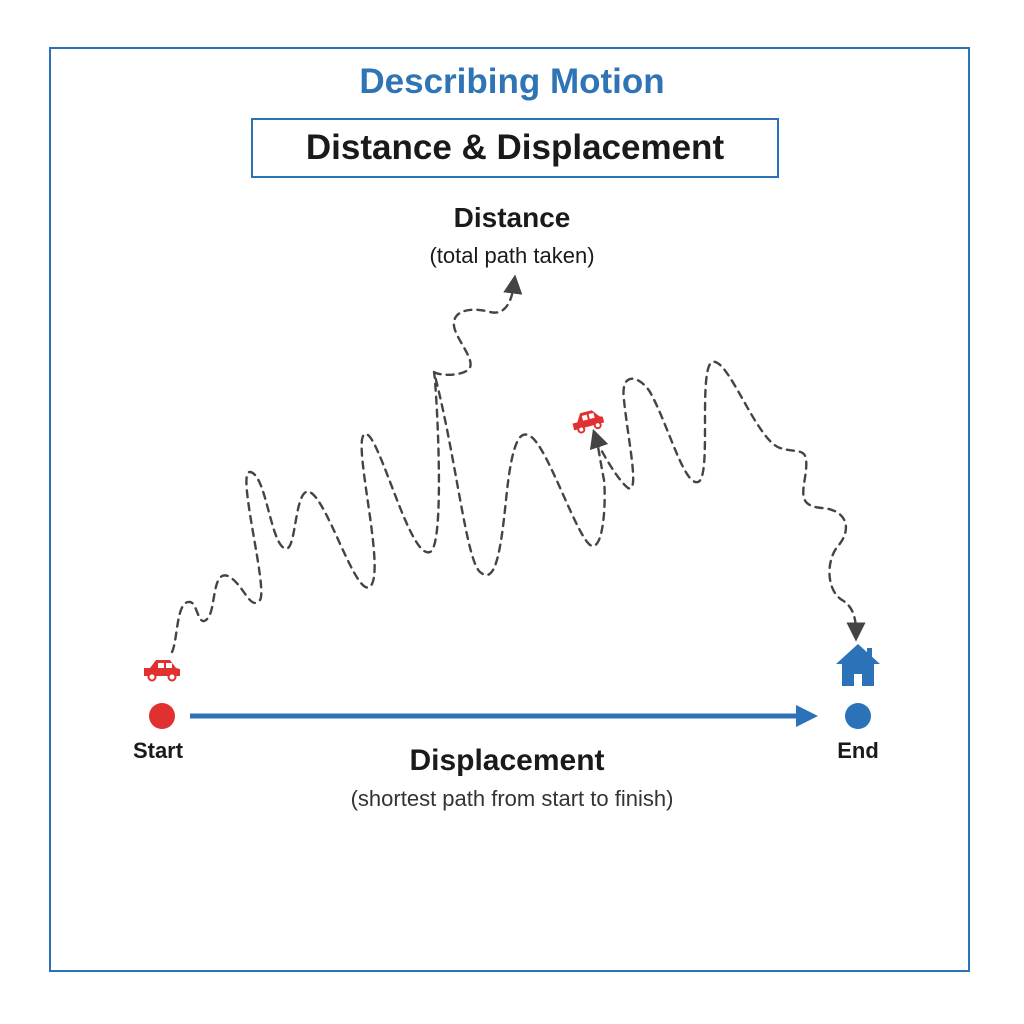 This screenshot has width=1024, height=1024. What do you see at coordinates (507, 760) in the screenshot?
I see `displacement-label: Displacement` at bounding box center [507, 760].